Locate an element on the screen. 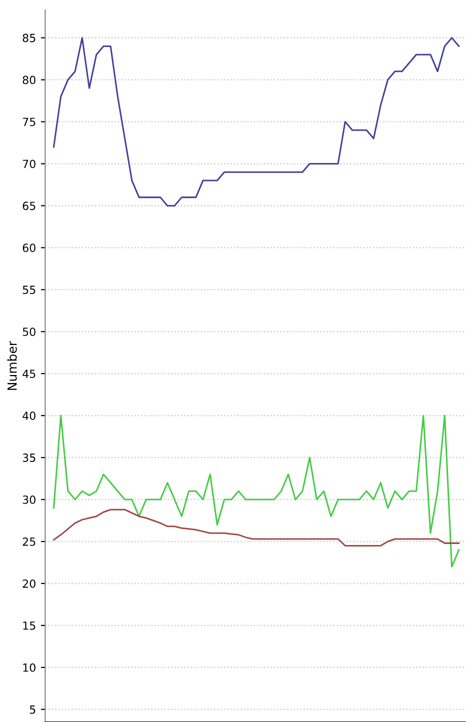 Image resolution: width=466 pixels, height=722 pixels. y-tick-label: 15 is located at coordinates (29, 626).